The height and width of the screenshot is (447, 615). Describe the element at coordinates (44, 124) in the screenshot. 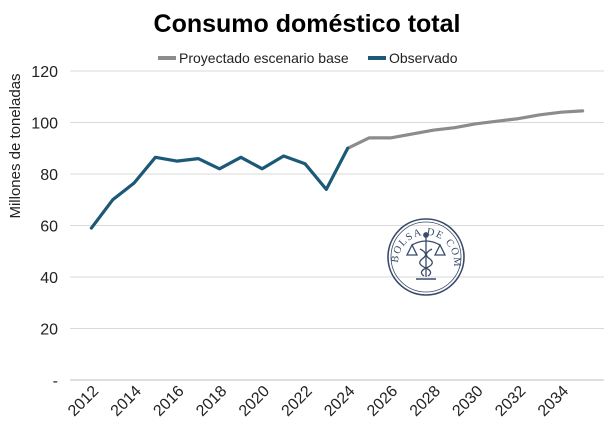

I see `y-tick-label: 100` at that location.